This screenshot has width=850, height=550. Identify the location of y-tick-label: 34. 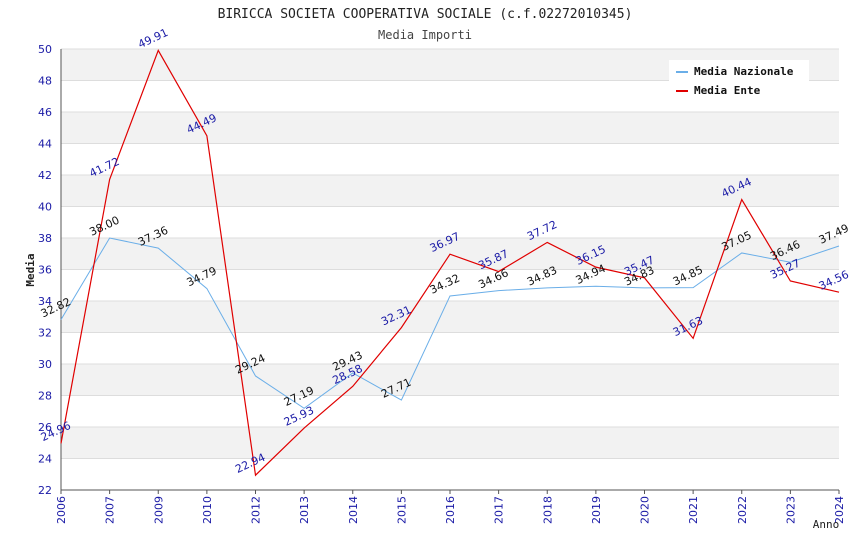
(45, 301).